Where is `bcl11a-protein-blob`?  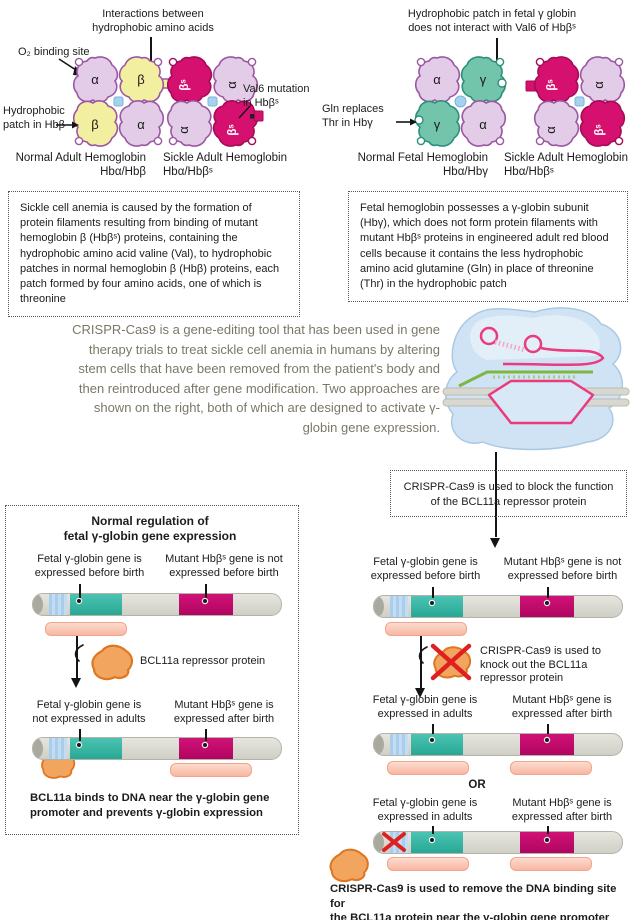 bcl11a-protein-blob is located at coordinates (112, 662).